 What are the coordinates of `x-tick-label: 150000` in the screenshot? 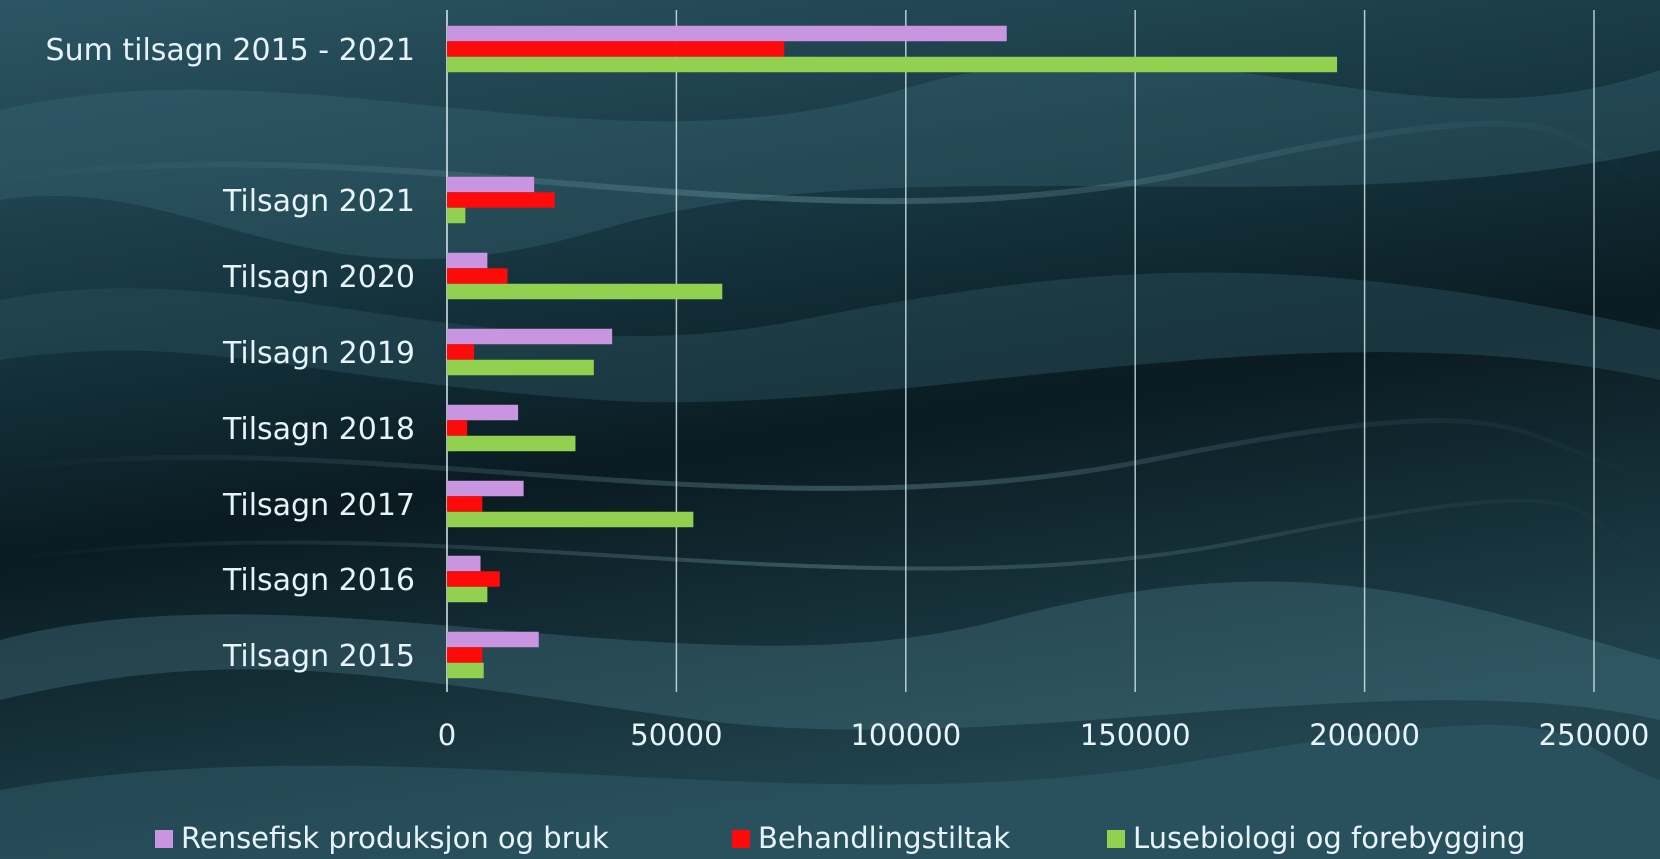 It's located at (1135, 735).